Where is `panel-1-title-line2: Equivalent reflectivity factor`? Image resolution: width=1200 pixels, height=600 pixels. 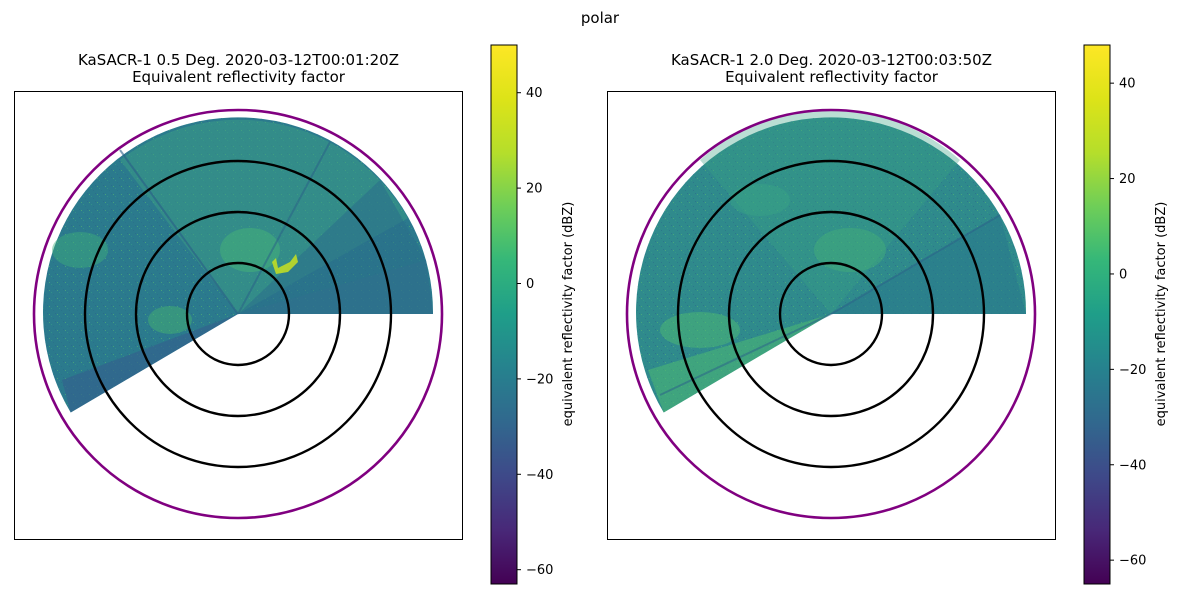 panel-1-title-line2: Equivalent reflectivity factor is located at coordinates (238, 77).